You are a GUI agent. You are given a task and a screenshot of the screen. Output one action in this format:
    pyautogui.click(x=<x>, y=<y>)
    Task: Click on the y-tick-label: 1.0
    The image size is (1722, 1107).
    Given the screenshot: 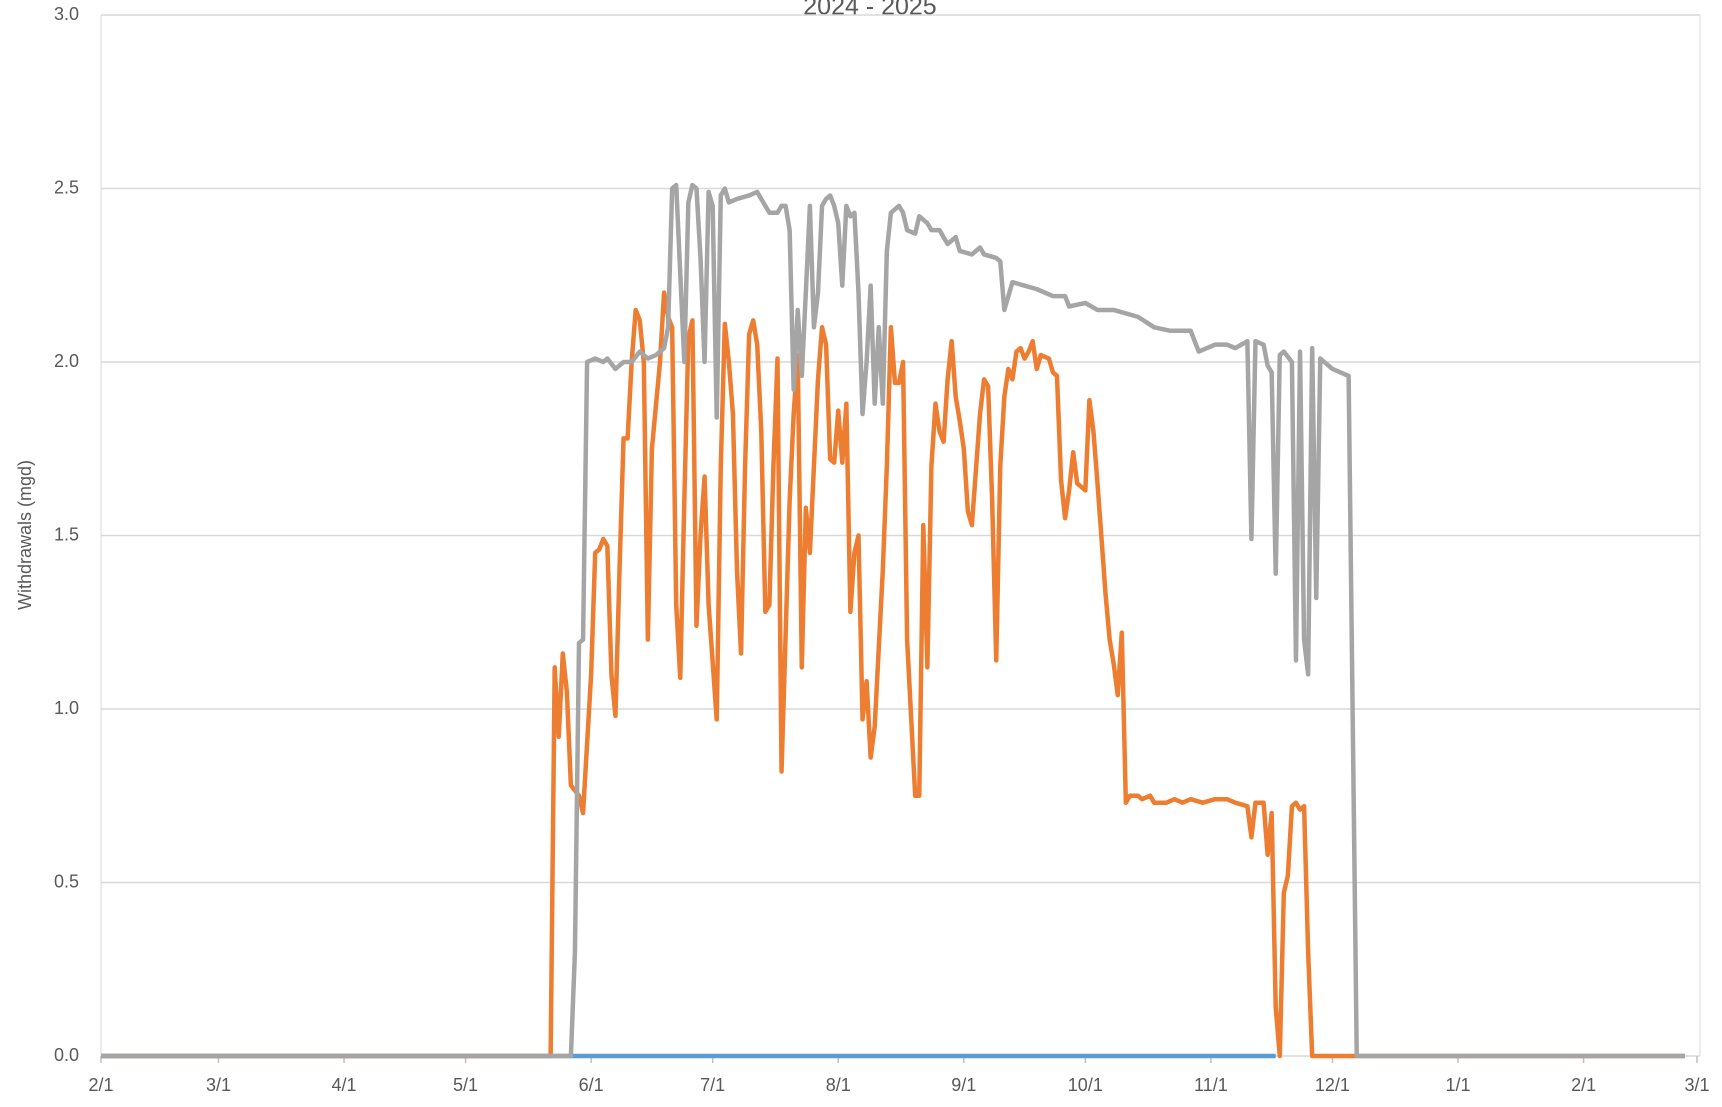 What is the action you would take?
    pyautogui.click(x=66, y=708)
    